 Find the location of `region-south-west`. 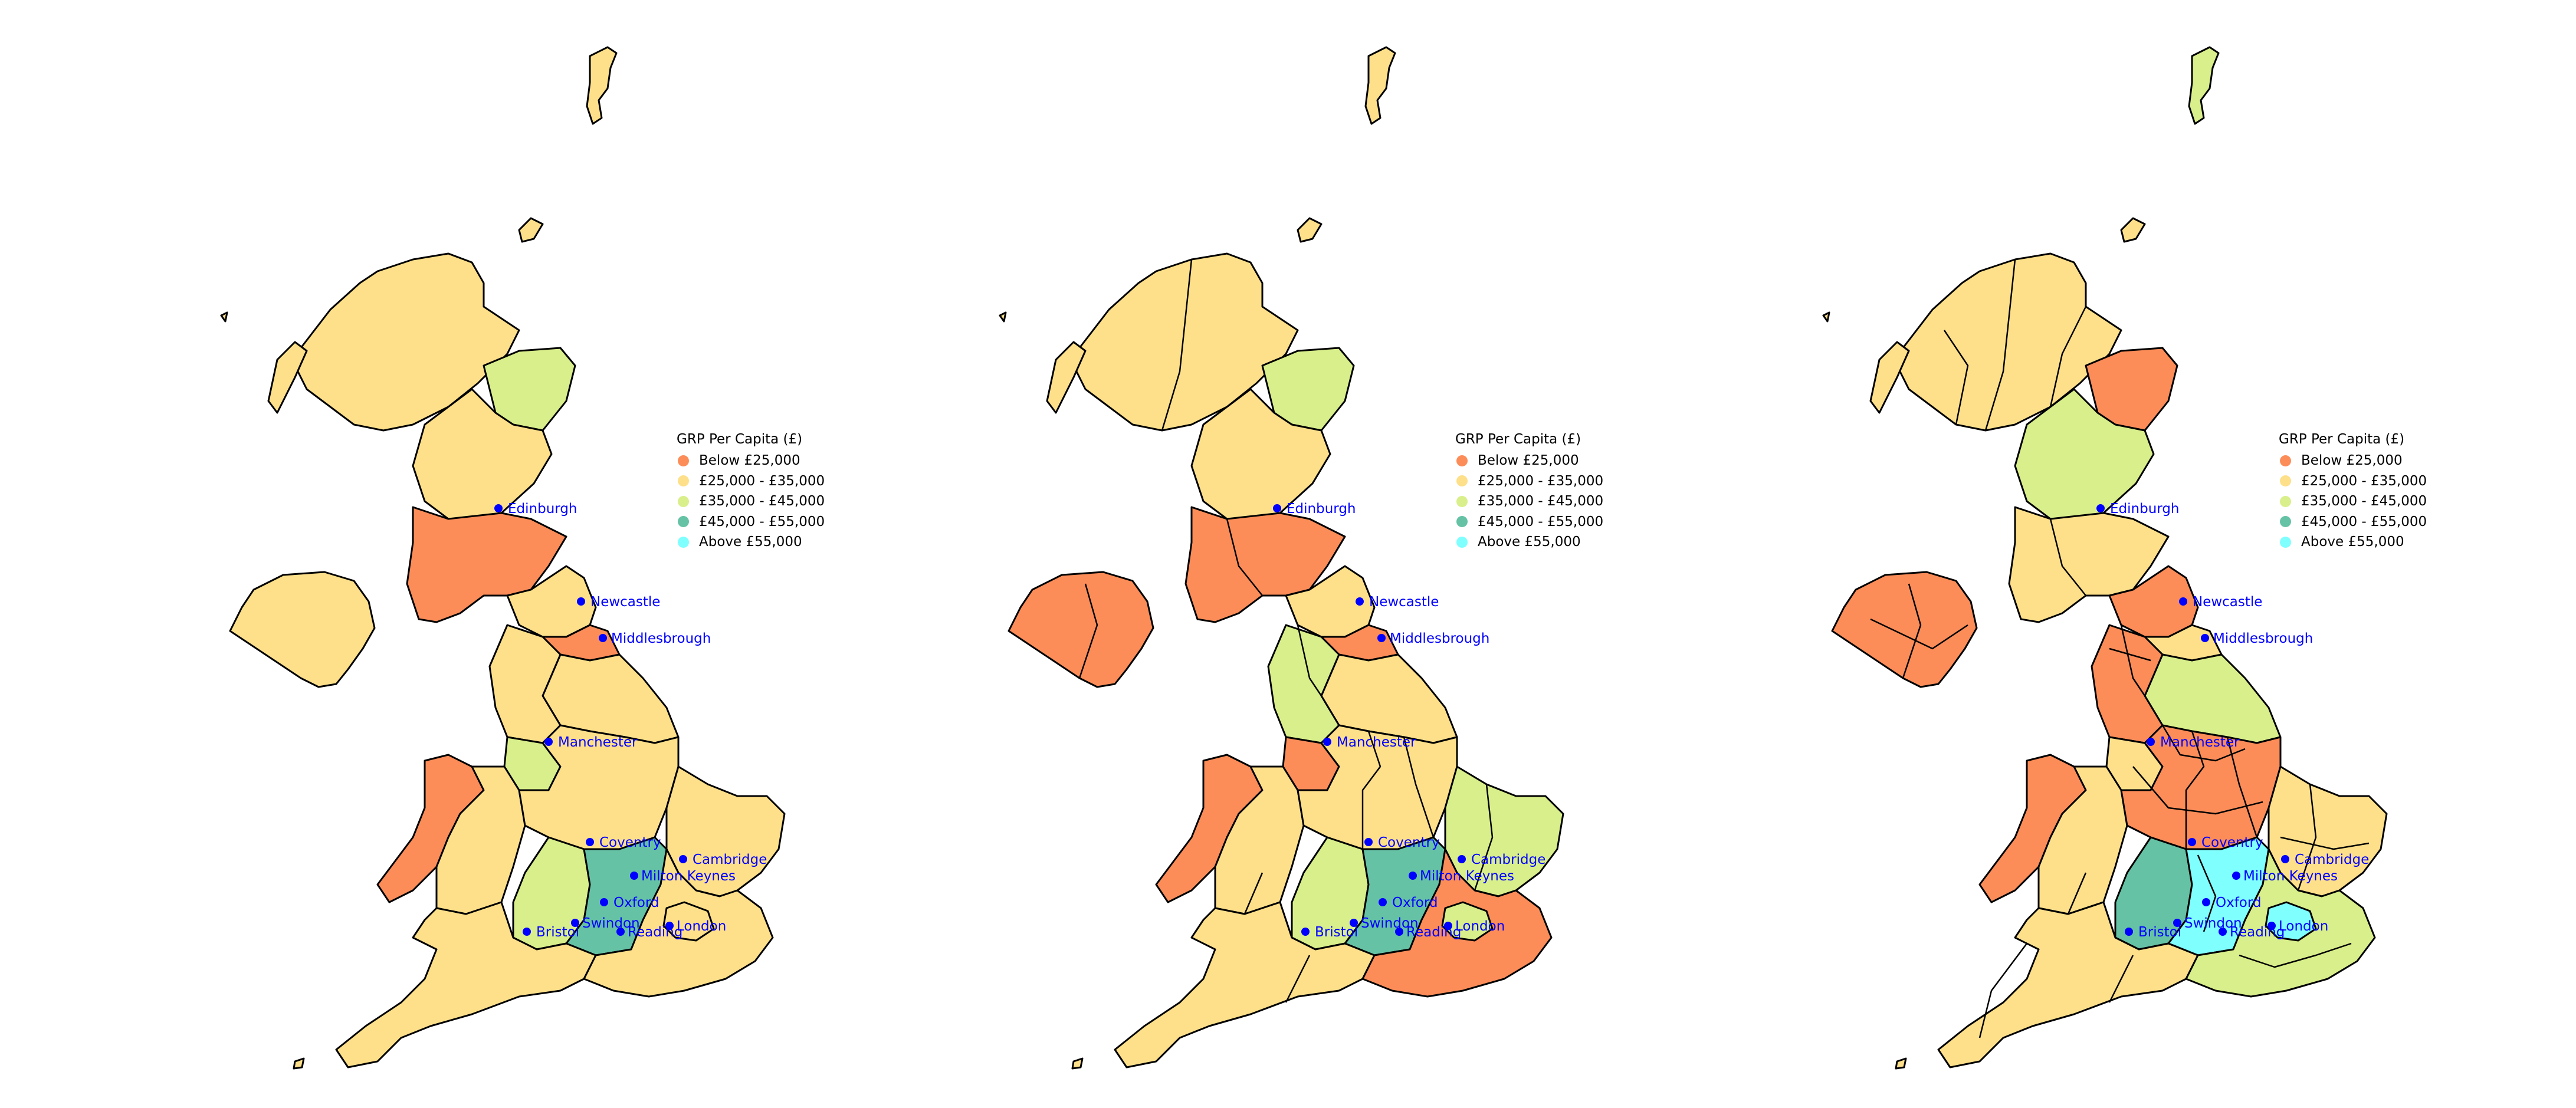

region-south-west is located at coordinates (466, 984).